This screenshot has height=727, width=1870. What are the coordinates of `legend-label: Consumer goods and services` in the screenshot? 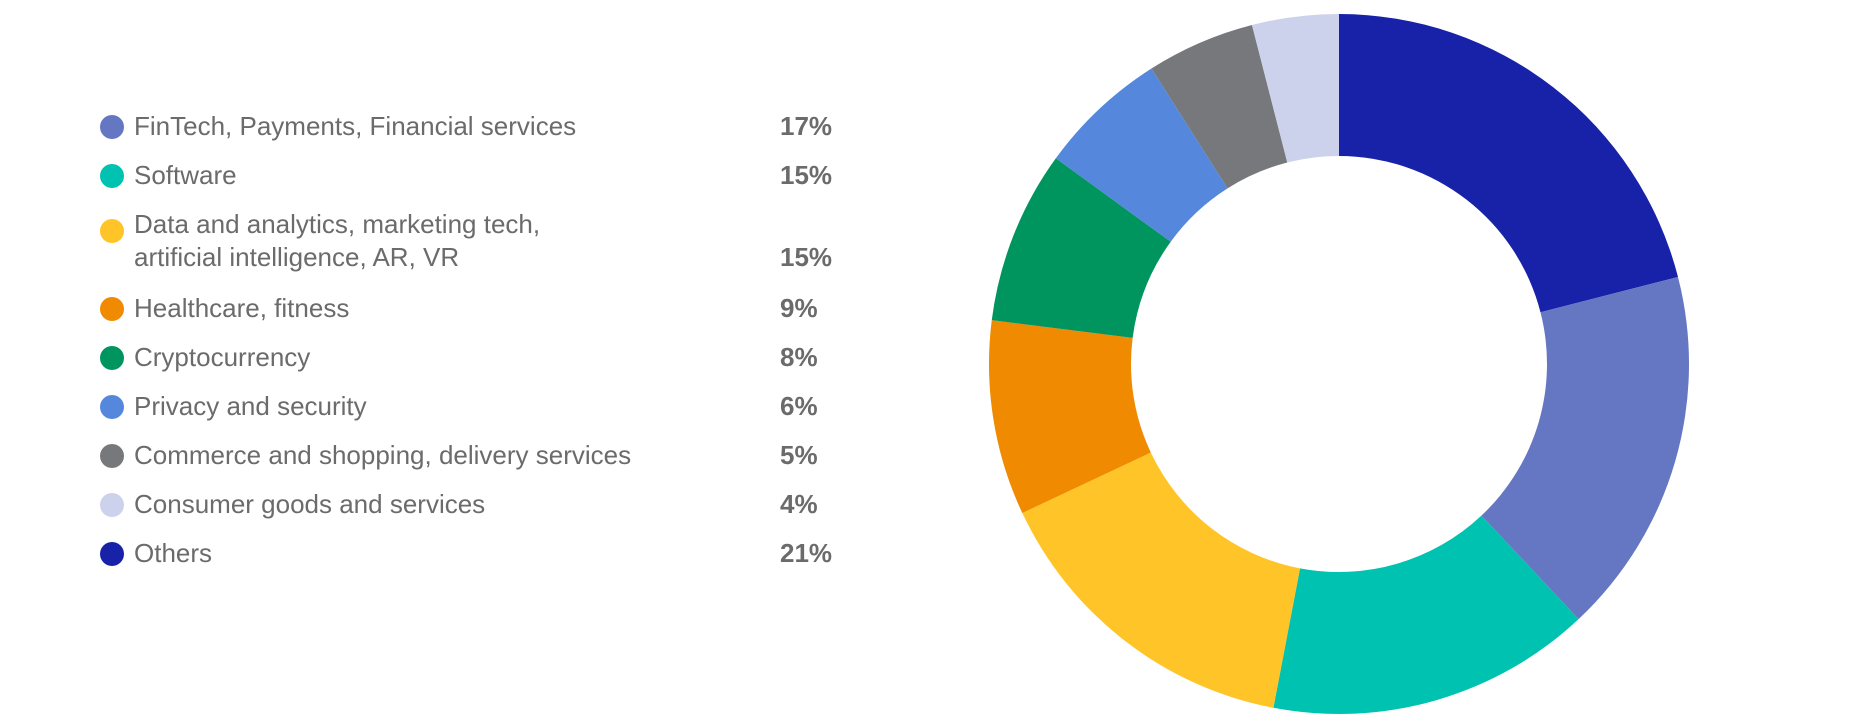 It's located at (310, 504).